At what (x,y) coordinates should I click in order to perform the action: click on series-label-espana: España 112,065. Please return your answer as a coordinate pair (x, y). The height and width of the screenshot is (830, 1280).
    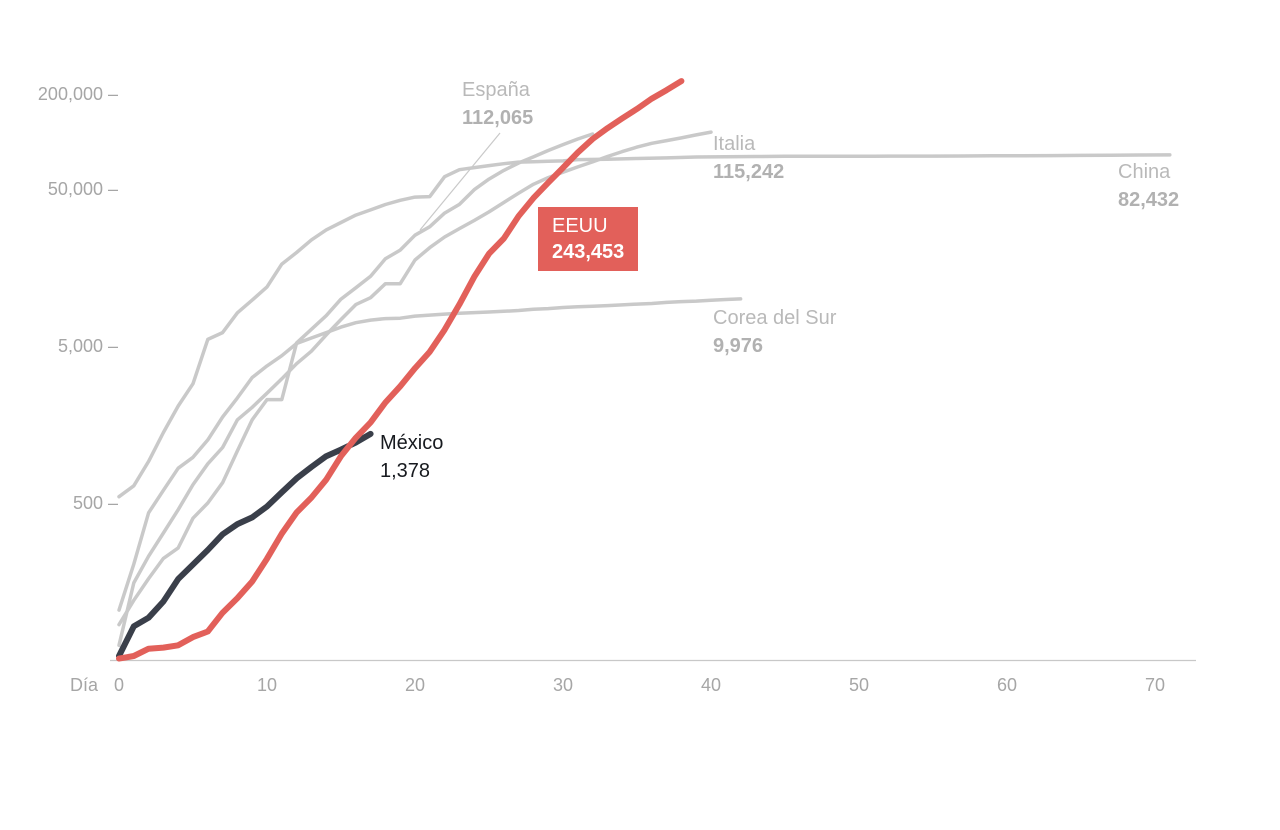
    Looking at the image, I should click on (497, 104).